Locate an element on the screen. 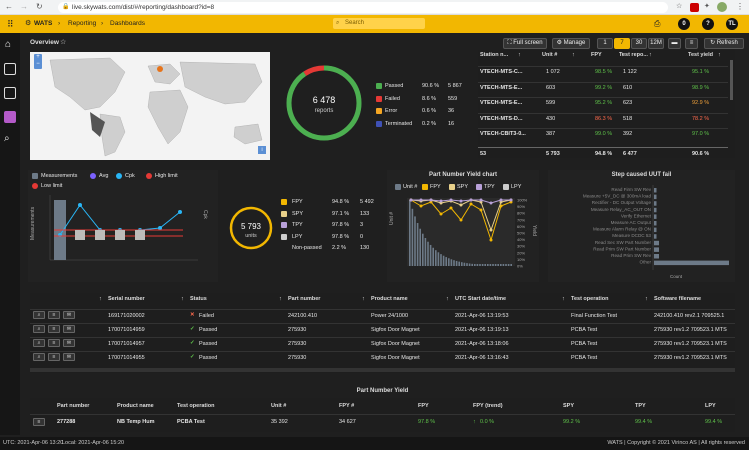 The width and height of the screenshot is (749, 450). browser-menu-icon: ⋮ is located at coordinates (740, 6).